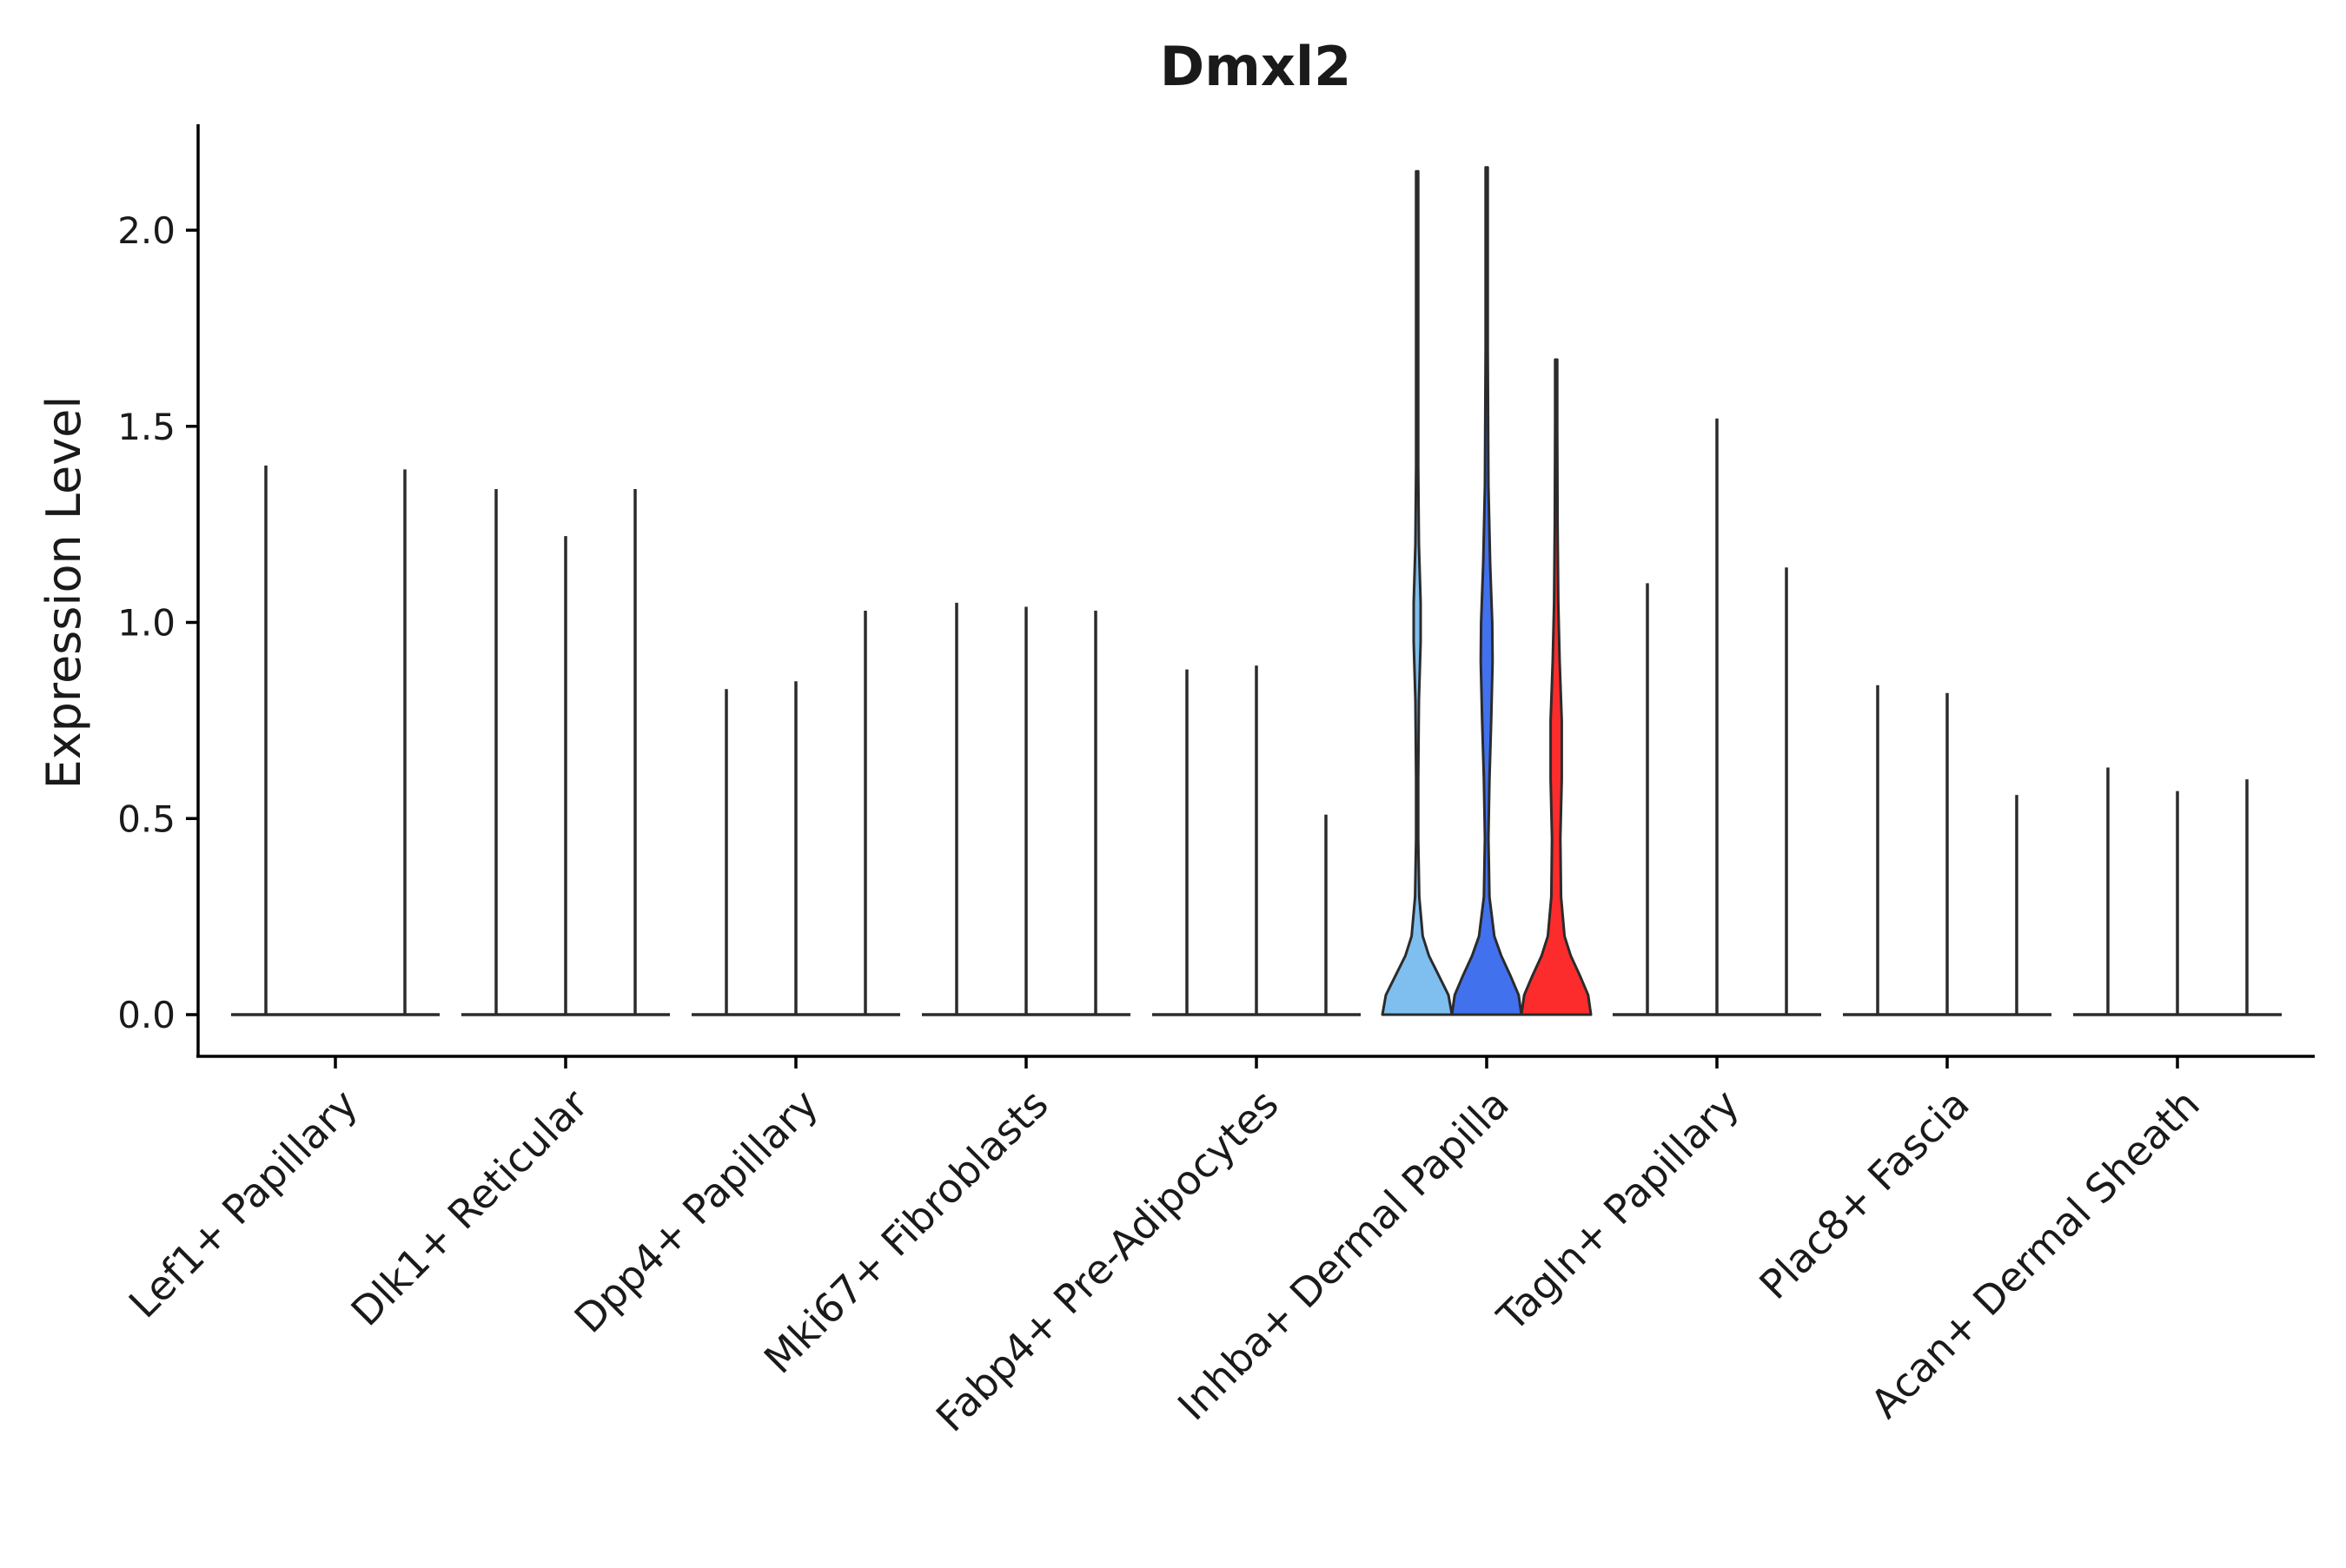 This screenshot has height=1568, width=2346. I want to click on y-tick-label: 0.0, so click(146, 1015).